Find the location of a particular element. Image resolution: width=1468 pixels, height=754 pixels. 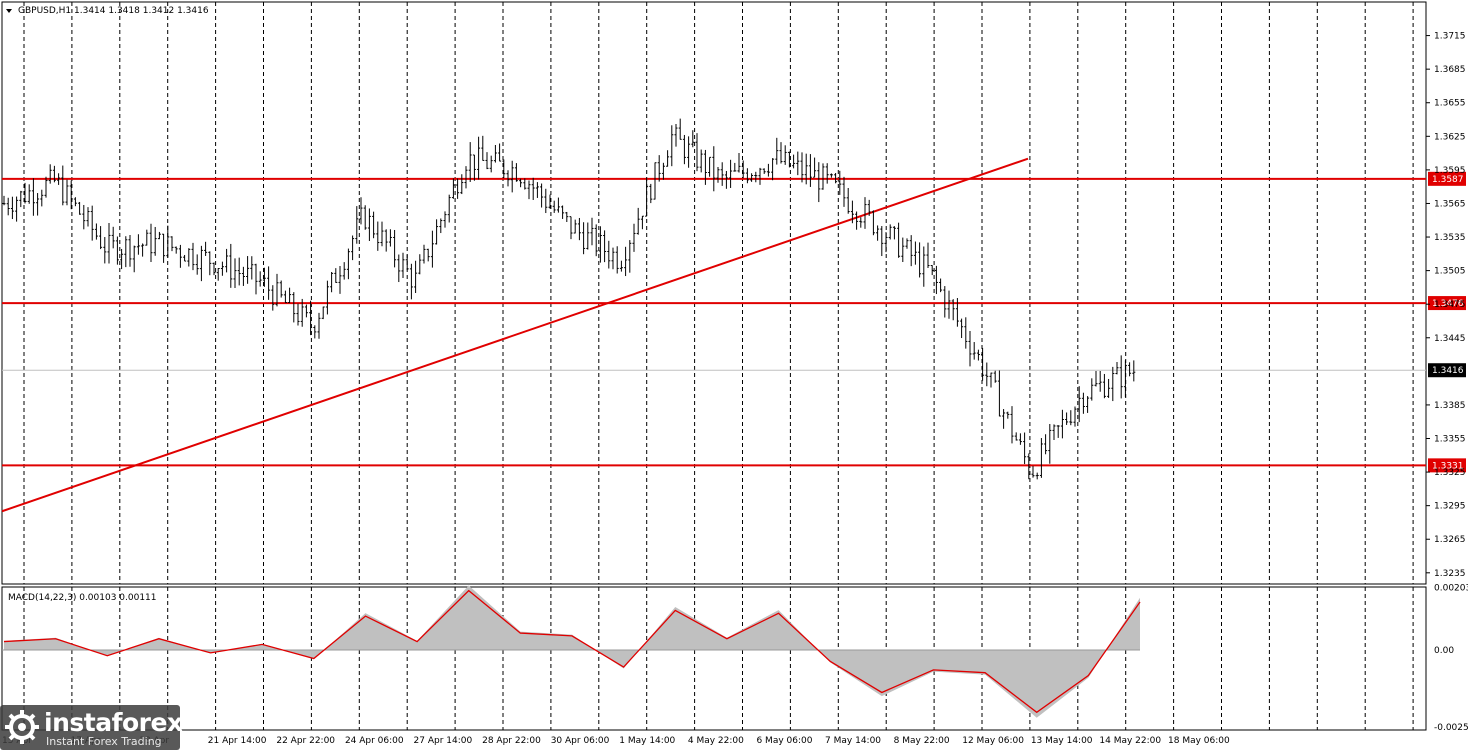

price-tick-label: 1.3535 is located at coordinates (1450, 238).